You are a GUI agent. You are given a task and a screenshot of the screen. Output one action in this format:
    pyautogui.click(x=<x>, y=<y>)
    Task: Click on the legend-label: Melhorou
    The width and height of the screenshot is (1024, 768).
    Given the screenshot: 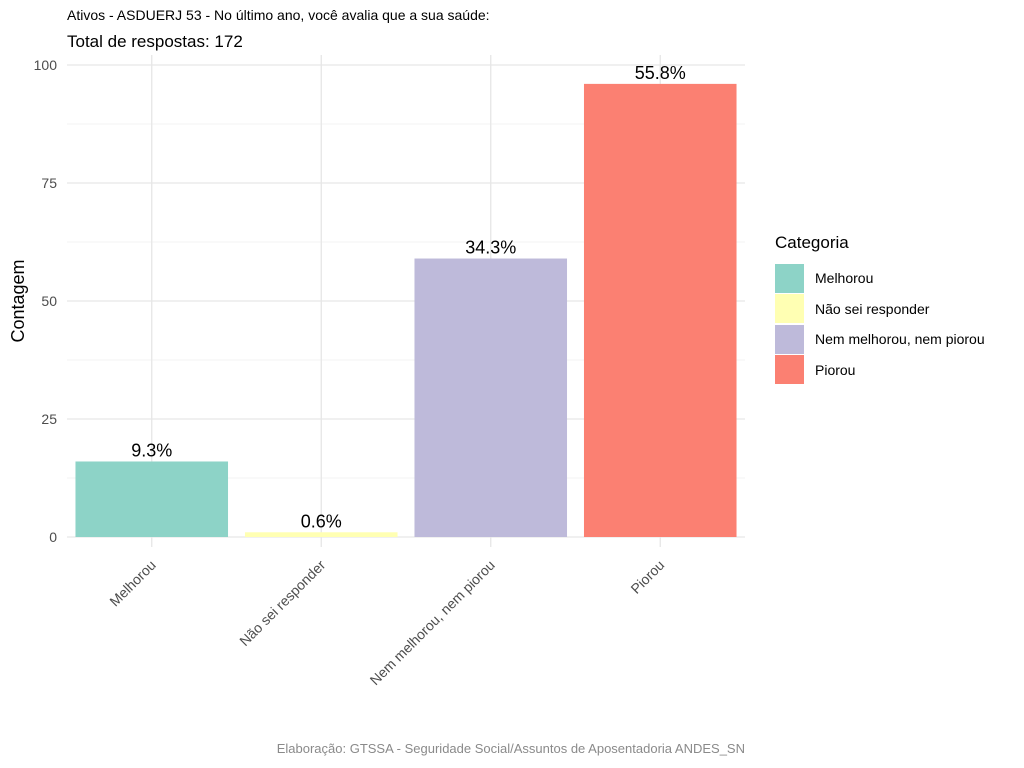 What is the action you would take?
    pyautogui.click(x=844, y=278)
    